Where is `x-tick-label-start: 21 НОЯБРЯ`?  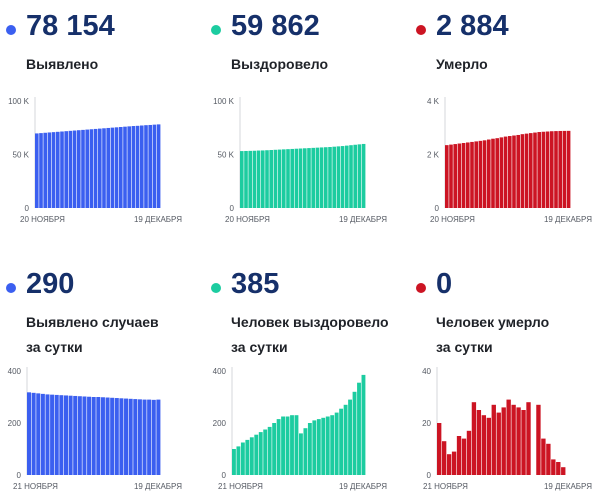 x-tick-label-start: 21 НОЯБРЯ is located at coordinates (445, 486).